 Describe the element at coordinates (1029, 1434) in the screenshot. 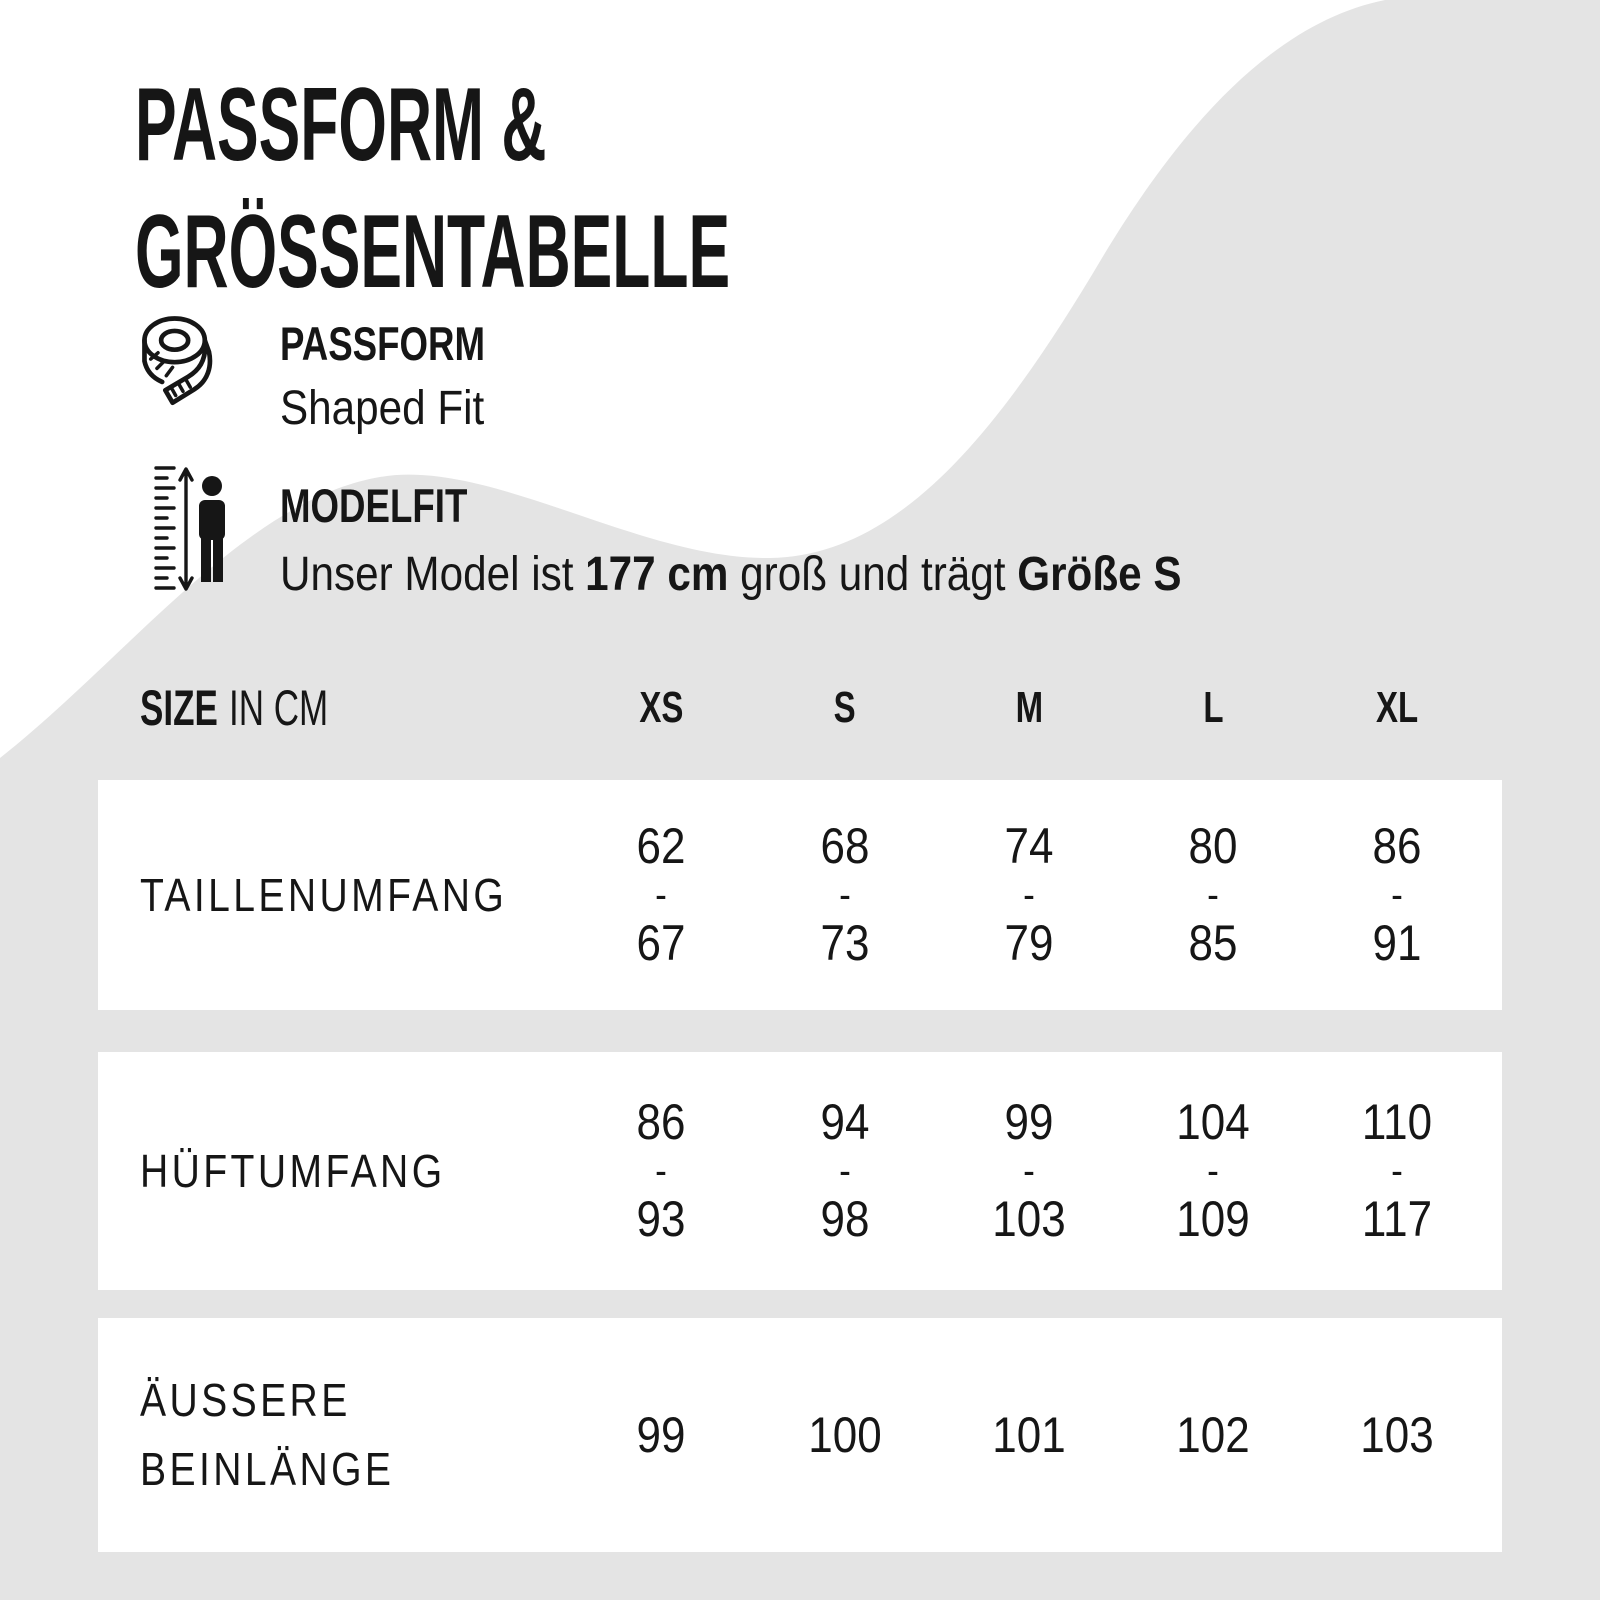

I see `cell-beinlaenge-m: 101` at that location.